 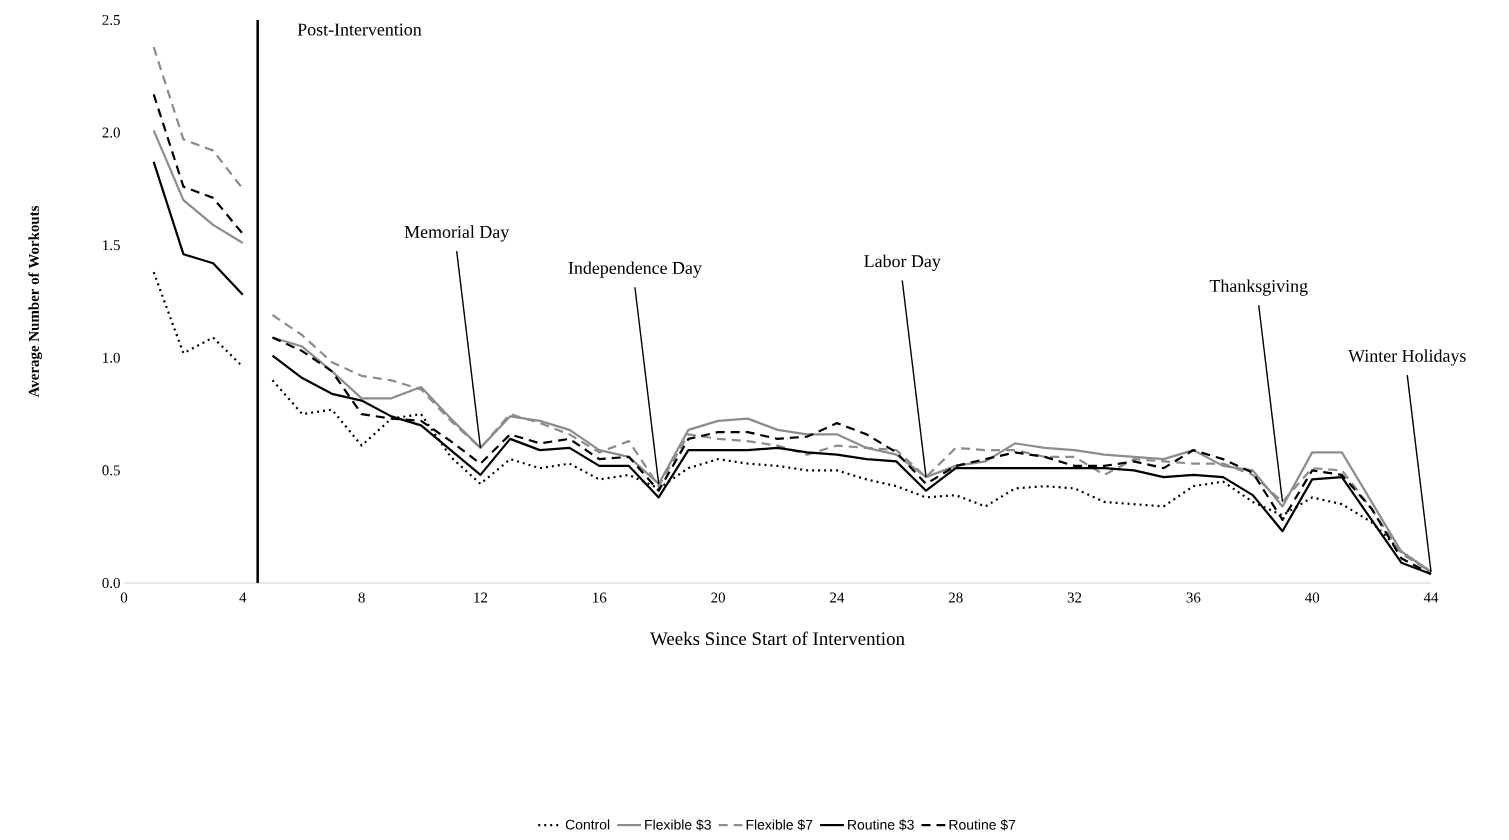 I want to click on legend-label: Flexible $3, so click(x=678, y=825).